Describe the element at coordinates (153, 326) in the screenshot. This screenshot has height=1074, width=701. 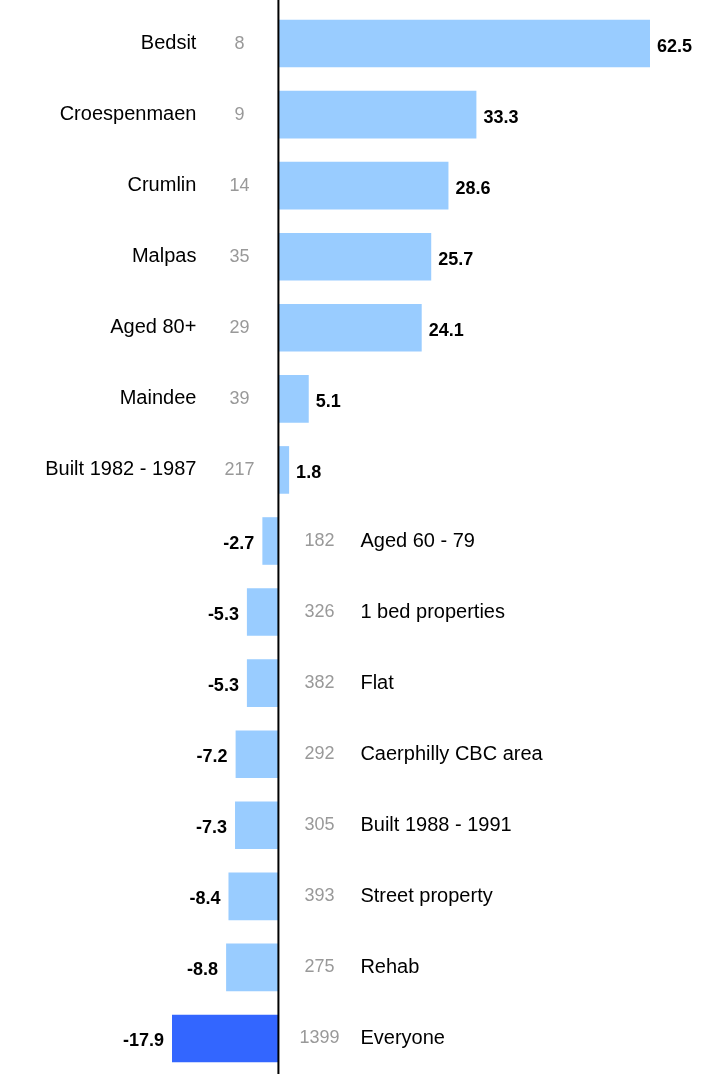
I see `y-tick-label: Aged 80+` at that location.